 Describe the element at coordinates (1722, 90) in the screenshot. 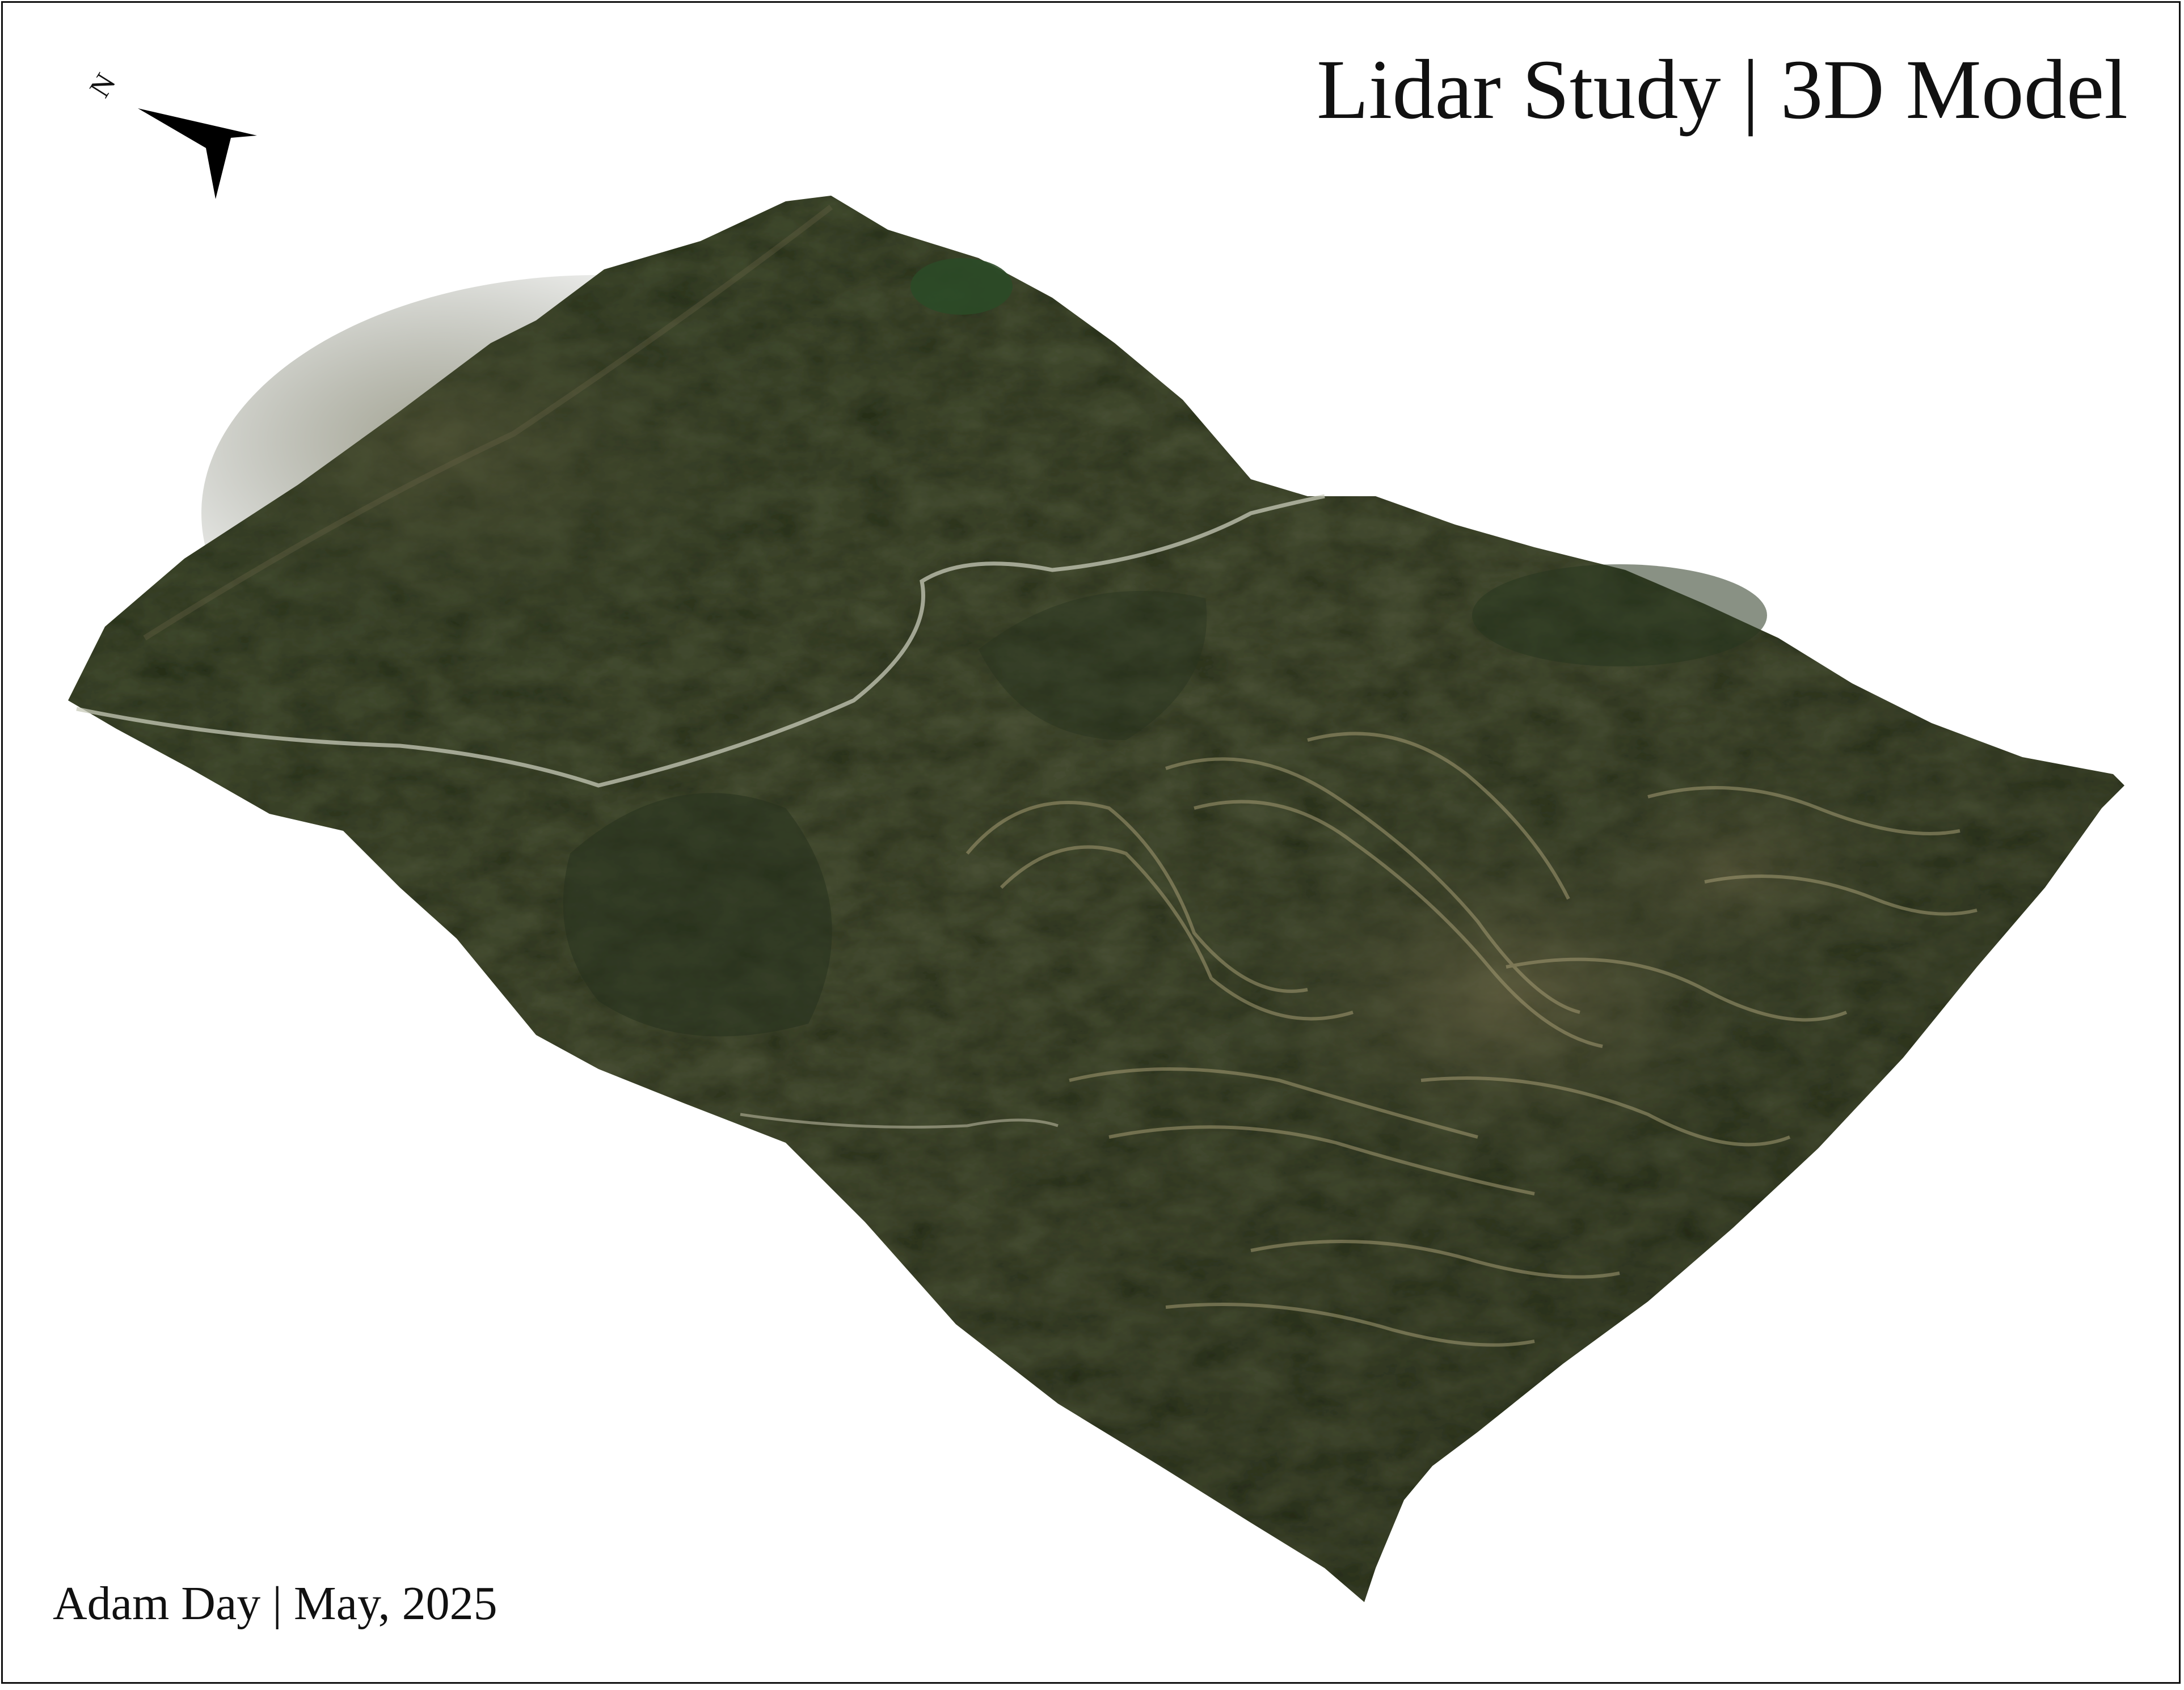

I see `map-title: Lidar Study | 3D Model` at that location.